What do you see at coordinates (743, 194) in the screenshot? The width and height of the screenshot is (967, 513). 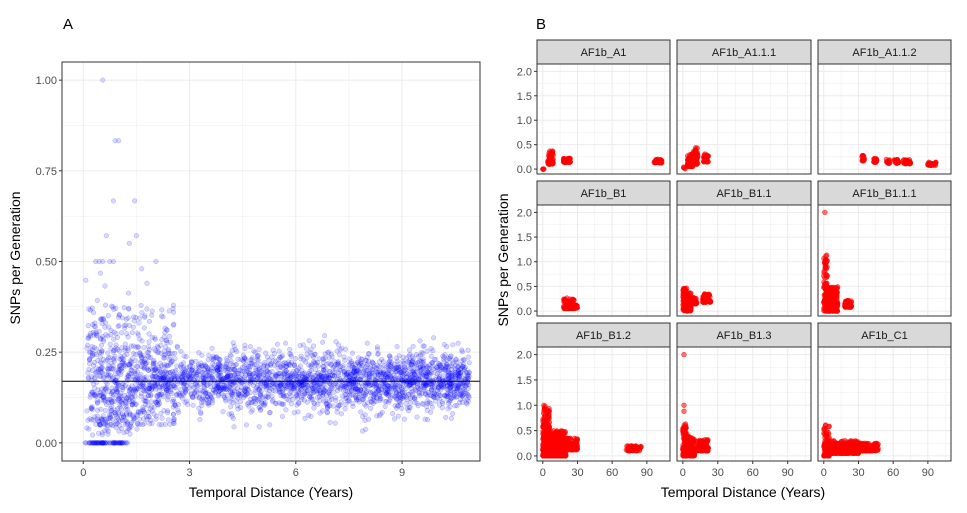 I see `facet-strip-label: AF1b_B1.1` at bounding box center [743, 194].